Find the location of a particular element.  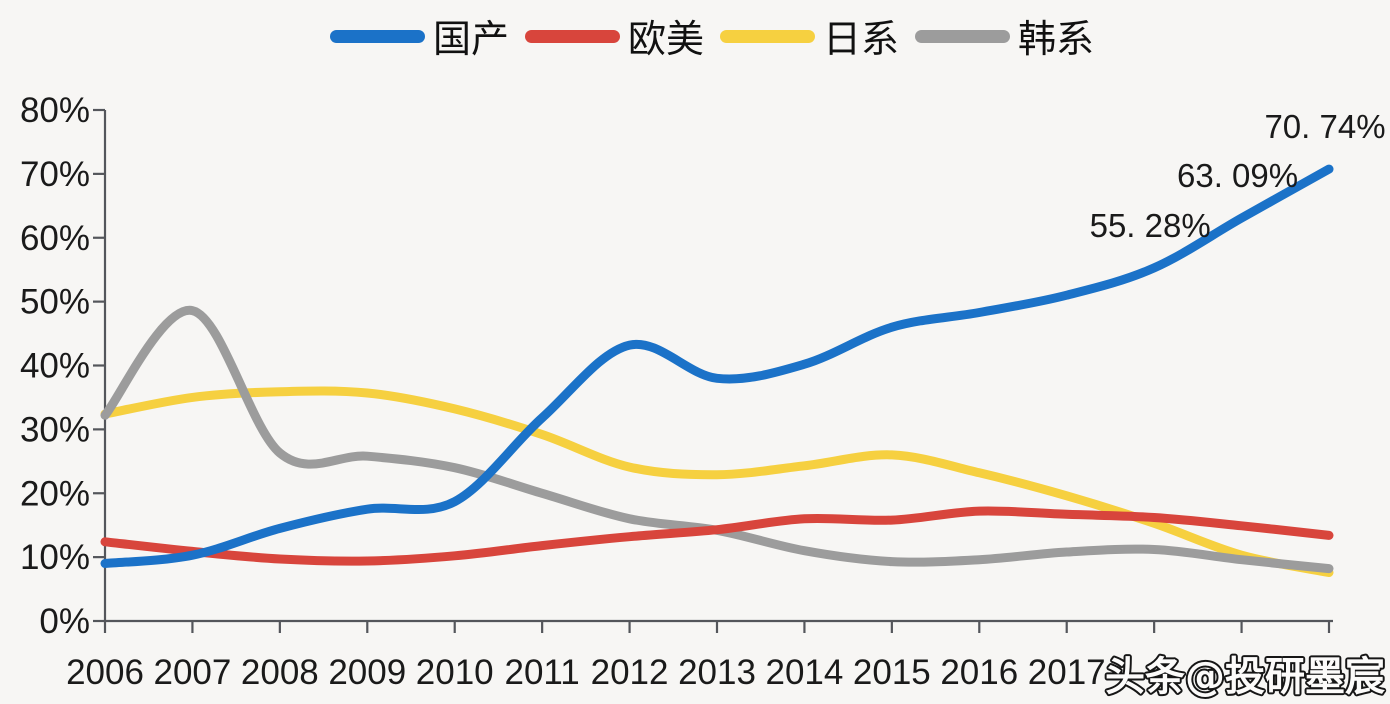

y-tick-label: 30% is located at coordinates (55, 429).